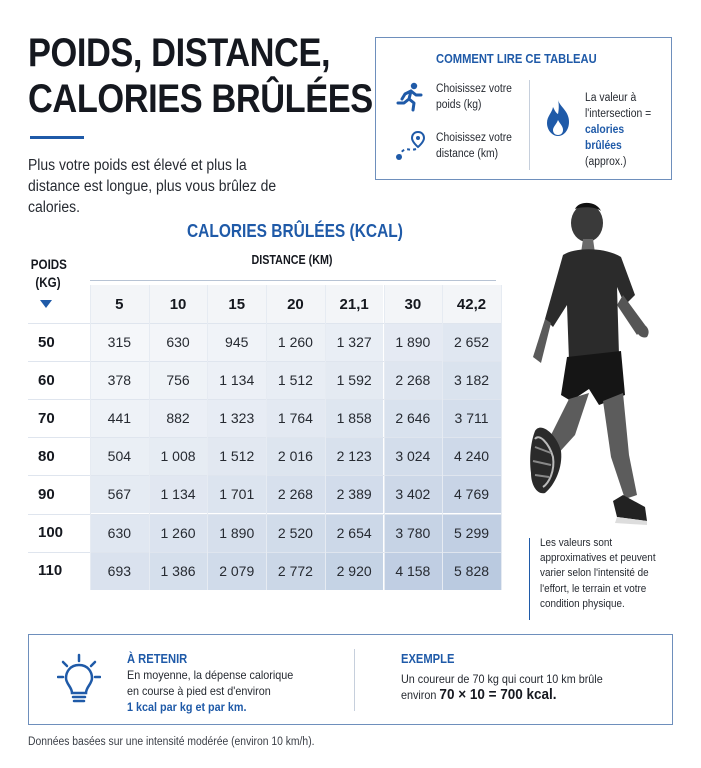  I want to click on title-line-1: POIDS, DISTANCE,, so click(179, 53).